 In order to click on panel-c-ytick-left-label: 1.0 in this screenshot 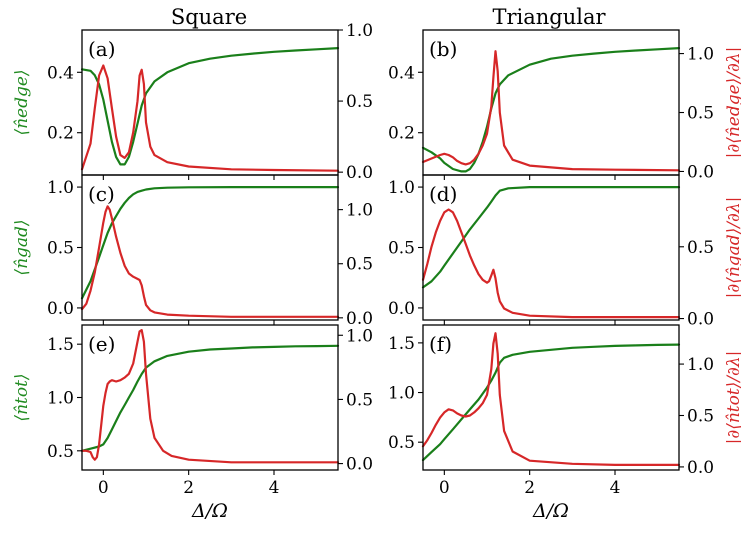, I will do `click(60, 188)`.